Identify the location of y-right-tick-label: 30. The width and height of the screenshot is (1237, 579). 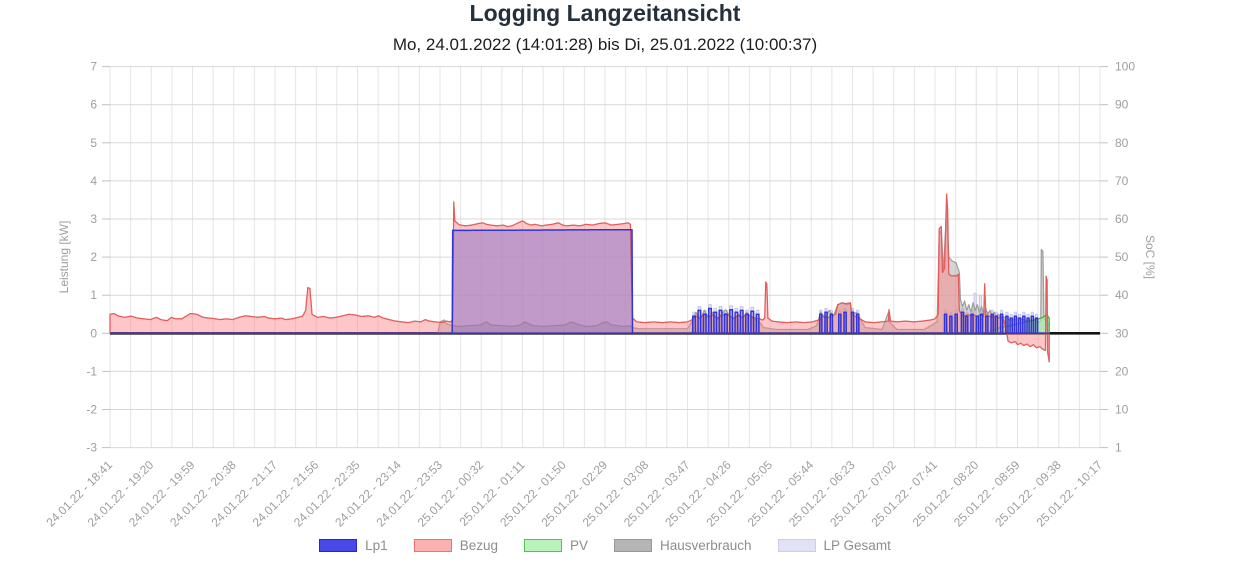
(1122, 333).